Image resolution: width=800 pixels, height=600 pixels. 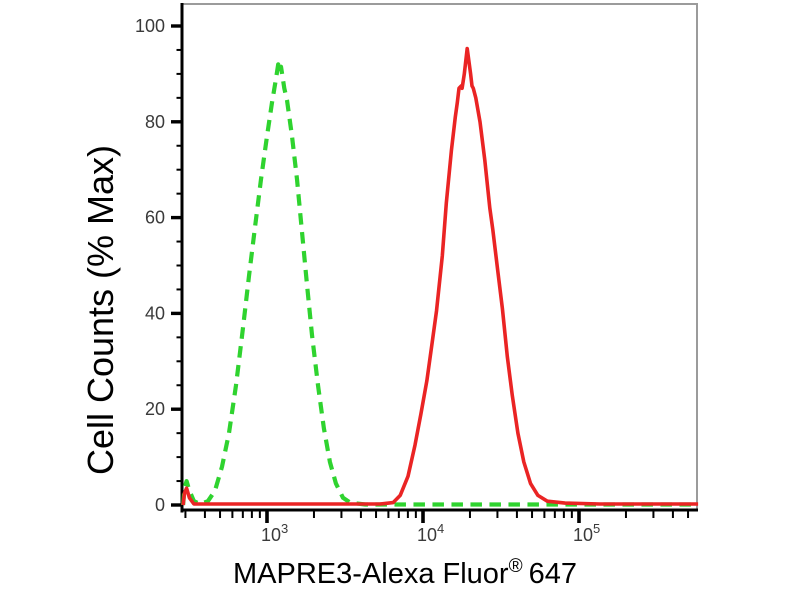 I want to click on y-axis-title: Cell Counts (% Max), so click(x=100, y=310).